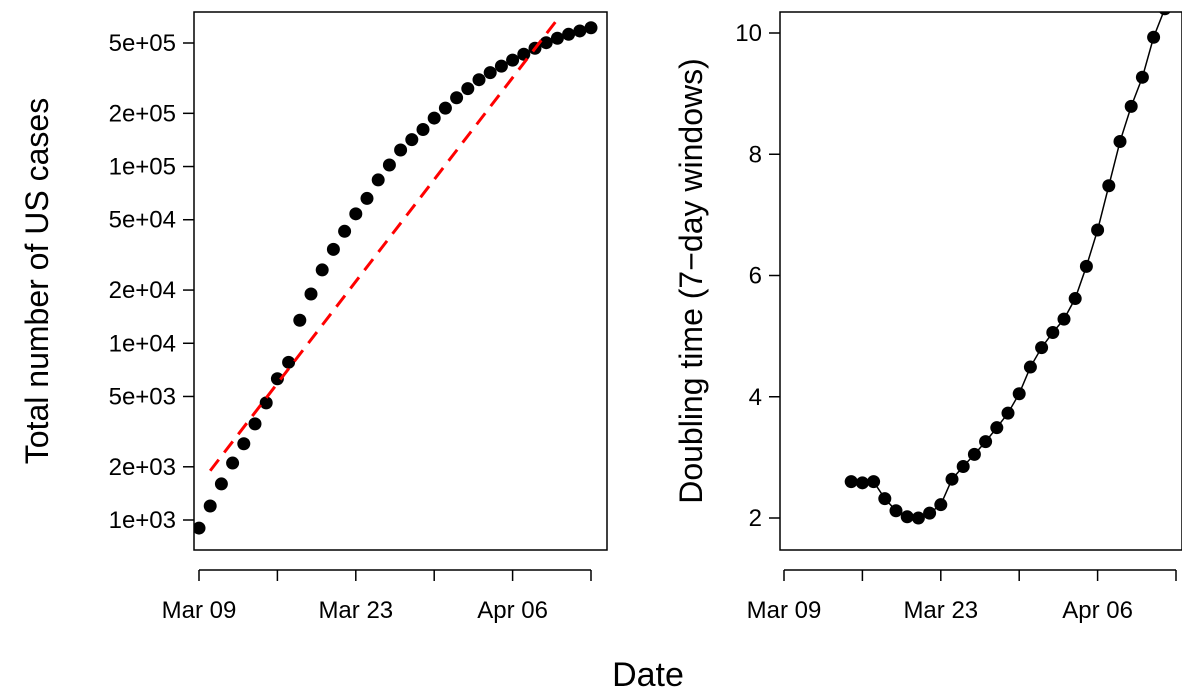 The image size is (1182, 698). Describe the element at coordinates (755, 276) in the screenshot. I see `y-tick-label: 6` at that location.